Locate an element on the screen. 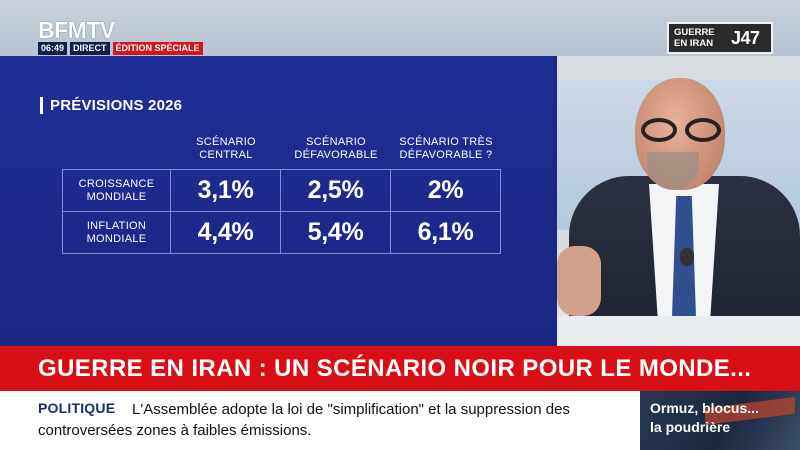  table-cell: 3,1% is located at coordinates (225, 190).